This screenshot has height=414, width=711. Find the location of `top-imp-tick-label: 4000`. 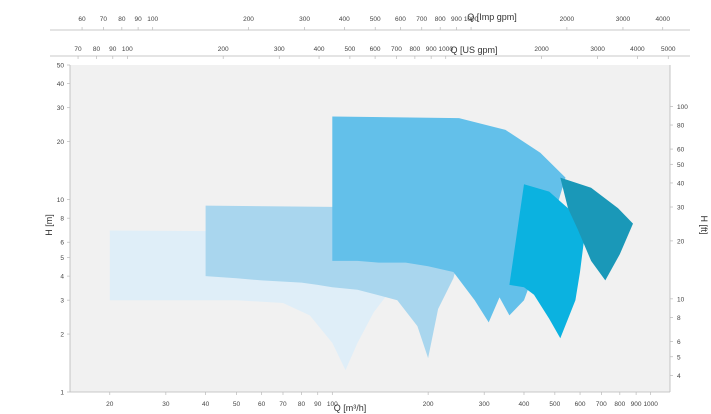

top-imp-tick-label: 4000 is located at coordinates (662, 19).